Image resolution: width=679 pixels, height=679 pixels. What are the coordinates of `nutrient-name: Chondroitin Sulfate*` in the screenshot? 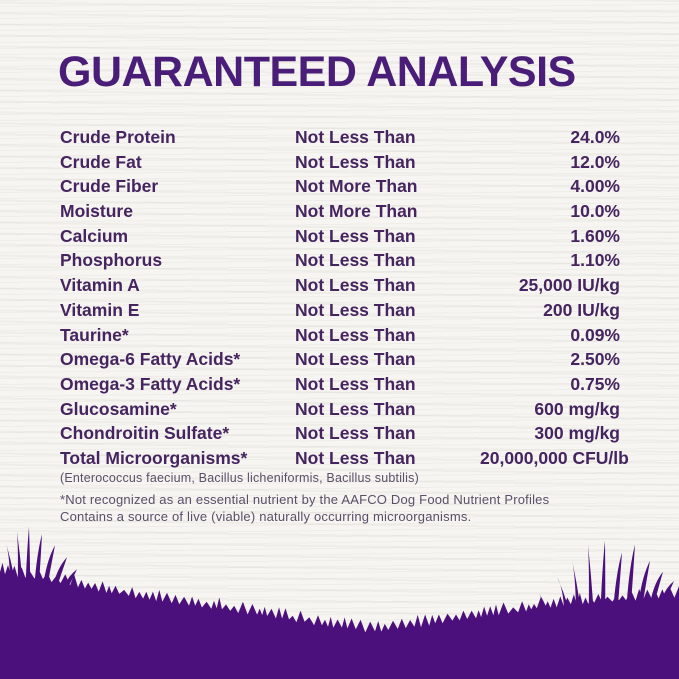 It's located at (145, 433).